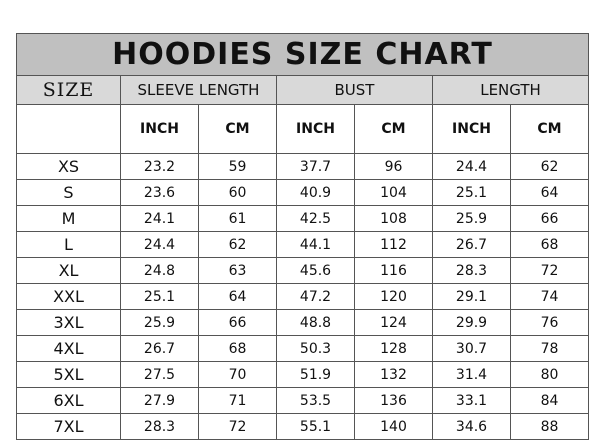 Image resolution: width=604 pixels, height=443 pixels. What do you see at coordinates (315, 192) in the screenshot?
I see `value-cell: 40.9` at bounding box center [315, 192].